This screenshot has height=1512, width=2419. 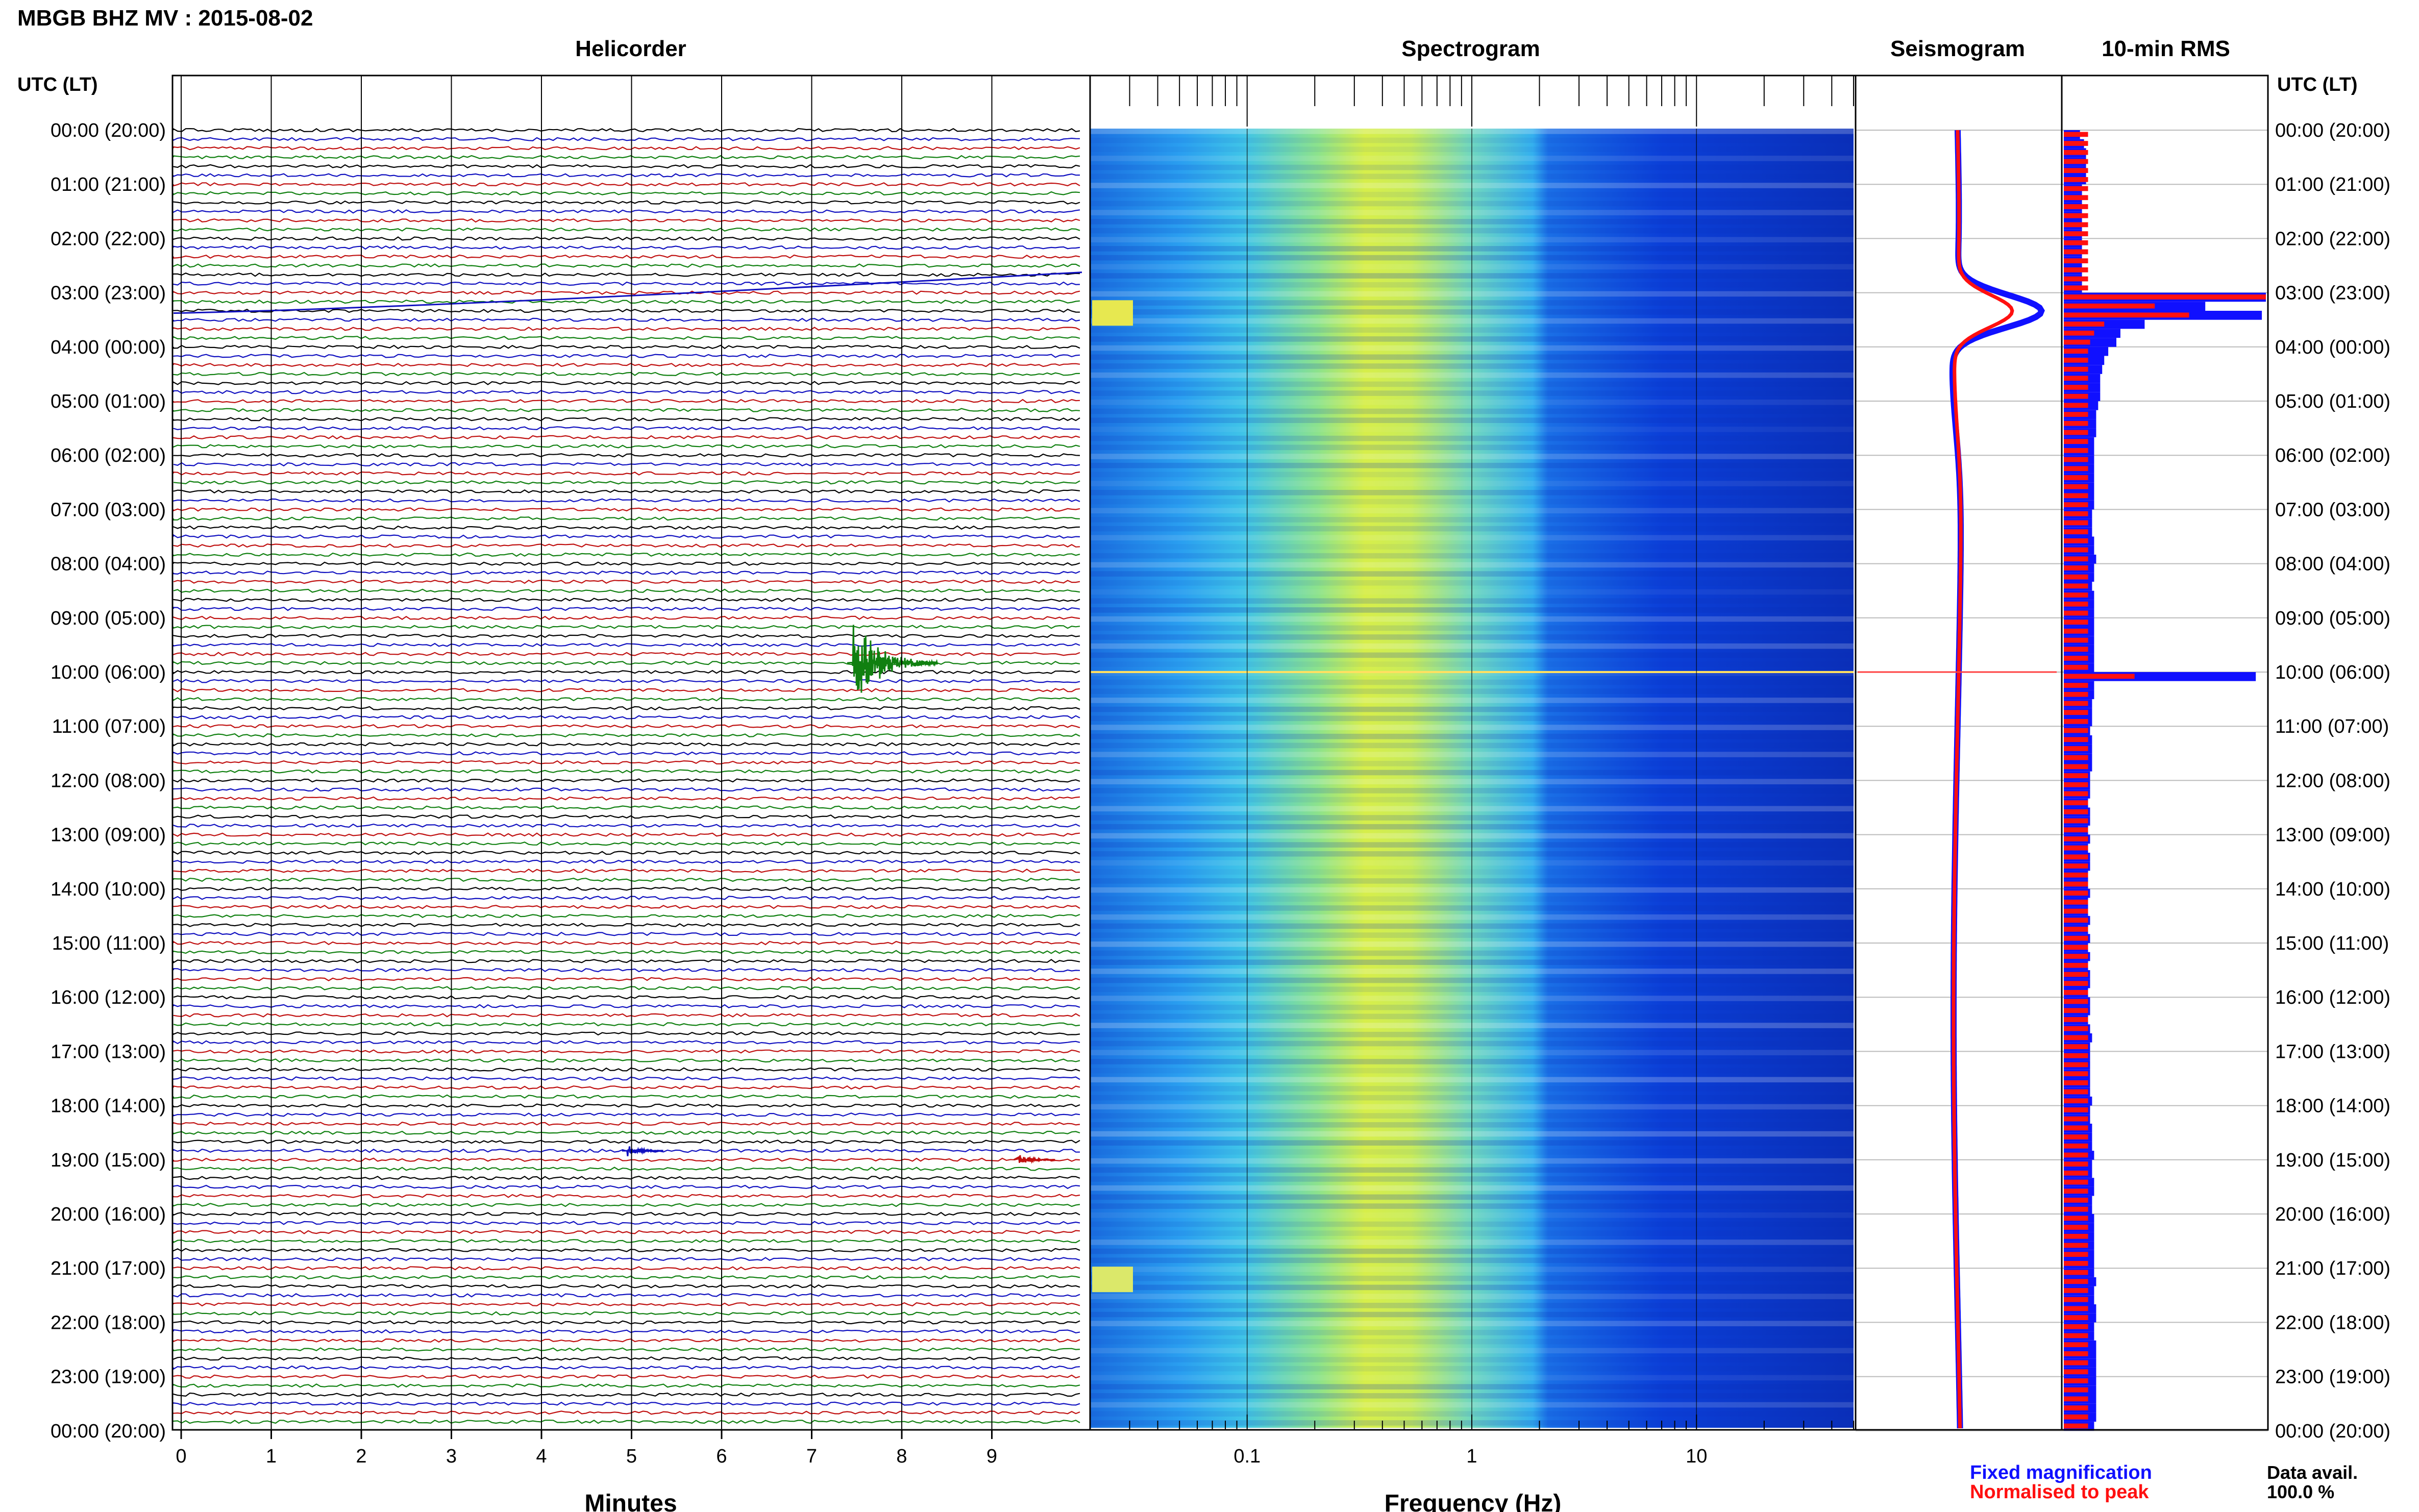 What do you see at coordinates (1983, 779) in the screenshot?
I see `seismogram-normalised-curve` at bounding box center [1983, 779].